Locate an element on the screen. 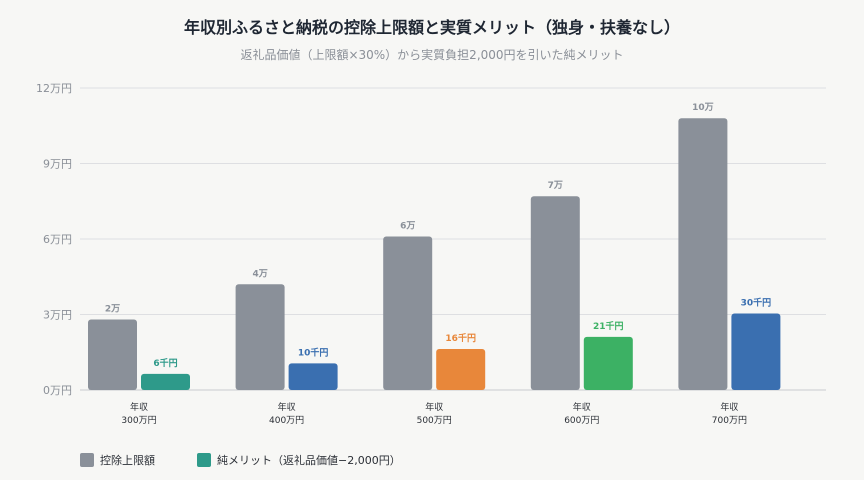 This screenshot has width=864, height=480. y-tick-label: 12万円 is located at coordinates (54, 88).